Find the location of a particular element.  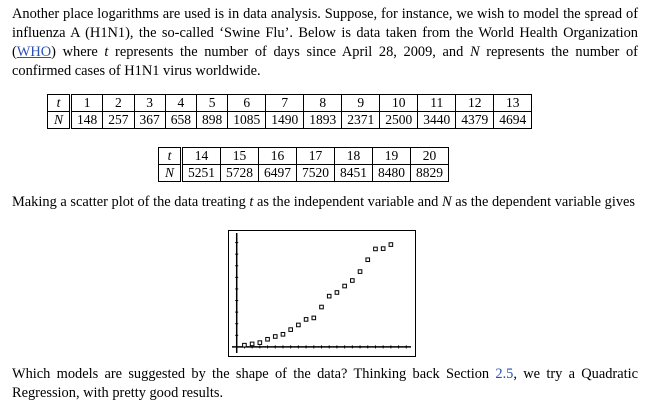

scatter-text-2: as the independent variable and is located at coordinates (347, 202).